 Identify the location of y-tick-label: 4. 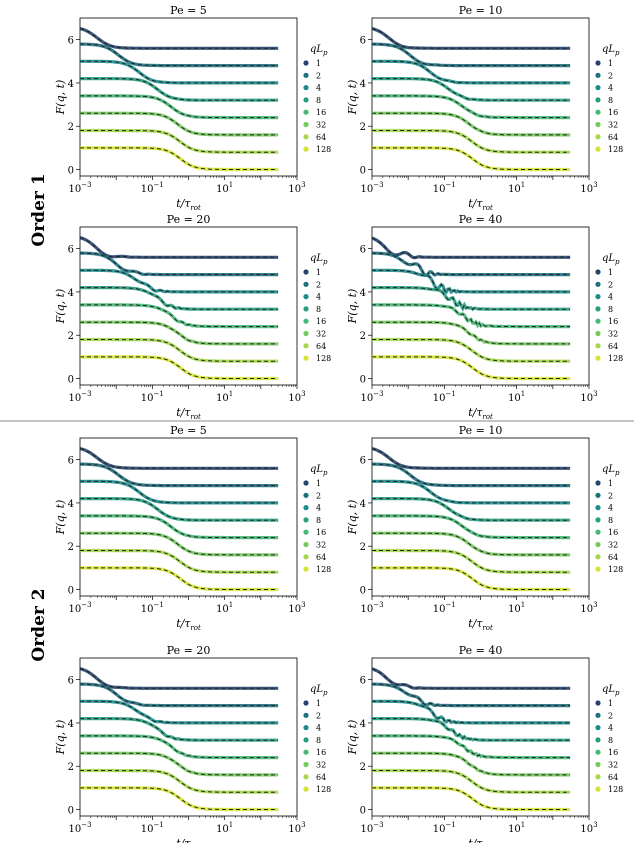
(71, 84).